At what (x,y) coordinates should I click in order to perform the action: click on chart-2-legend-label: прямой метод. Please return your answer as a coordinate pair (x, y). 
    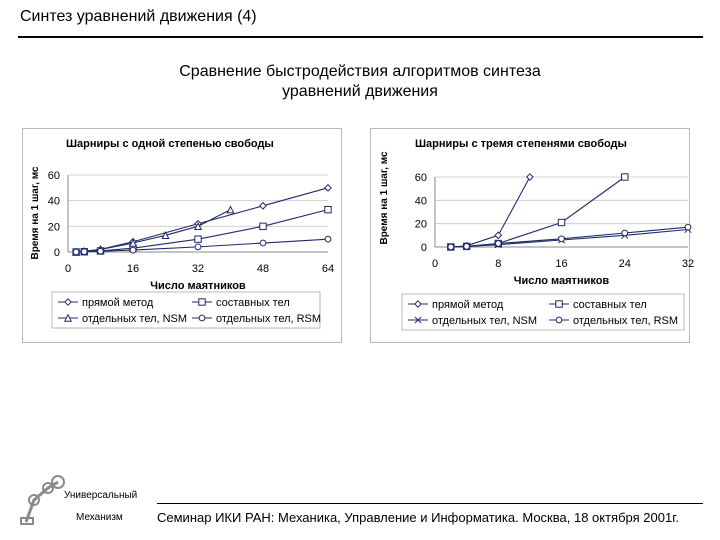
    Looking at the image, I should click on (468, 305).